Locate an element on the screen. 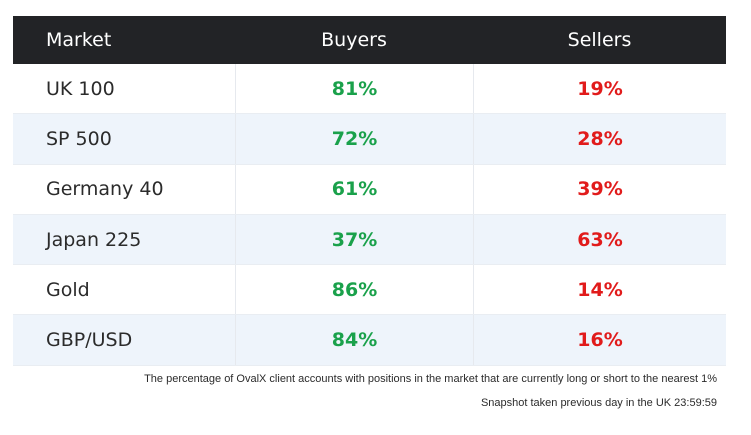 The image size is (751, 435). sellers-percent: 28% is located at coordinates (599, 139).